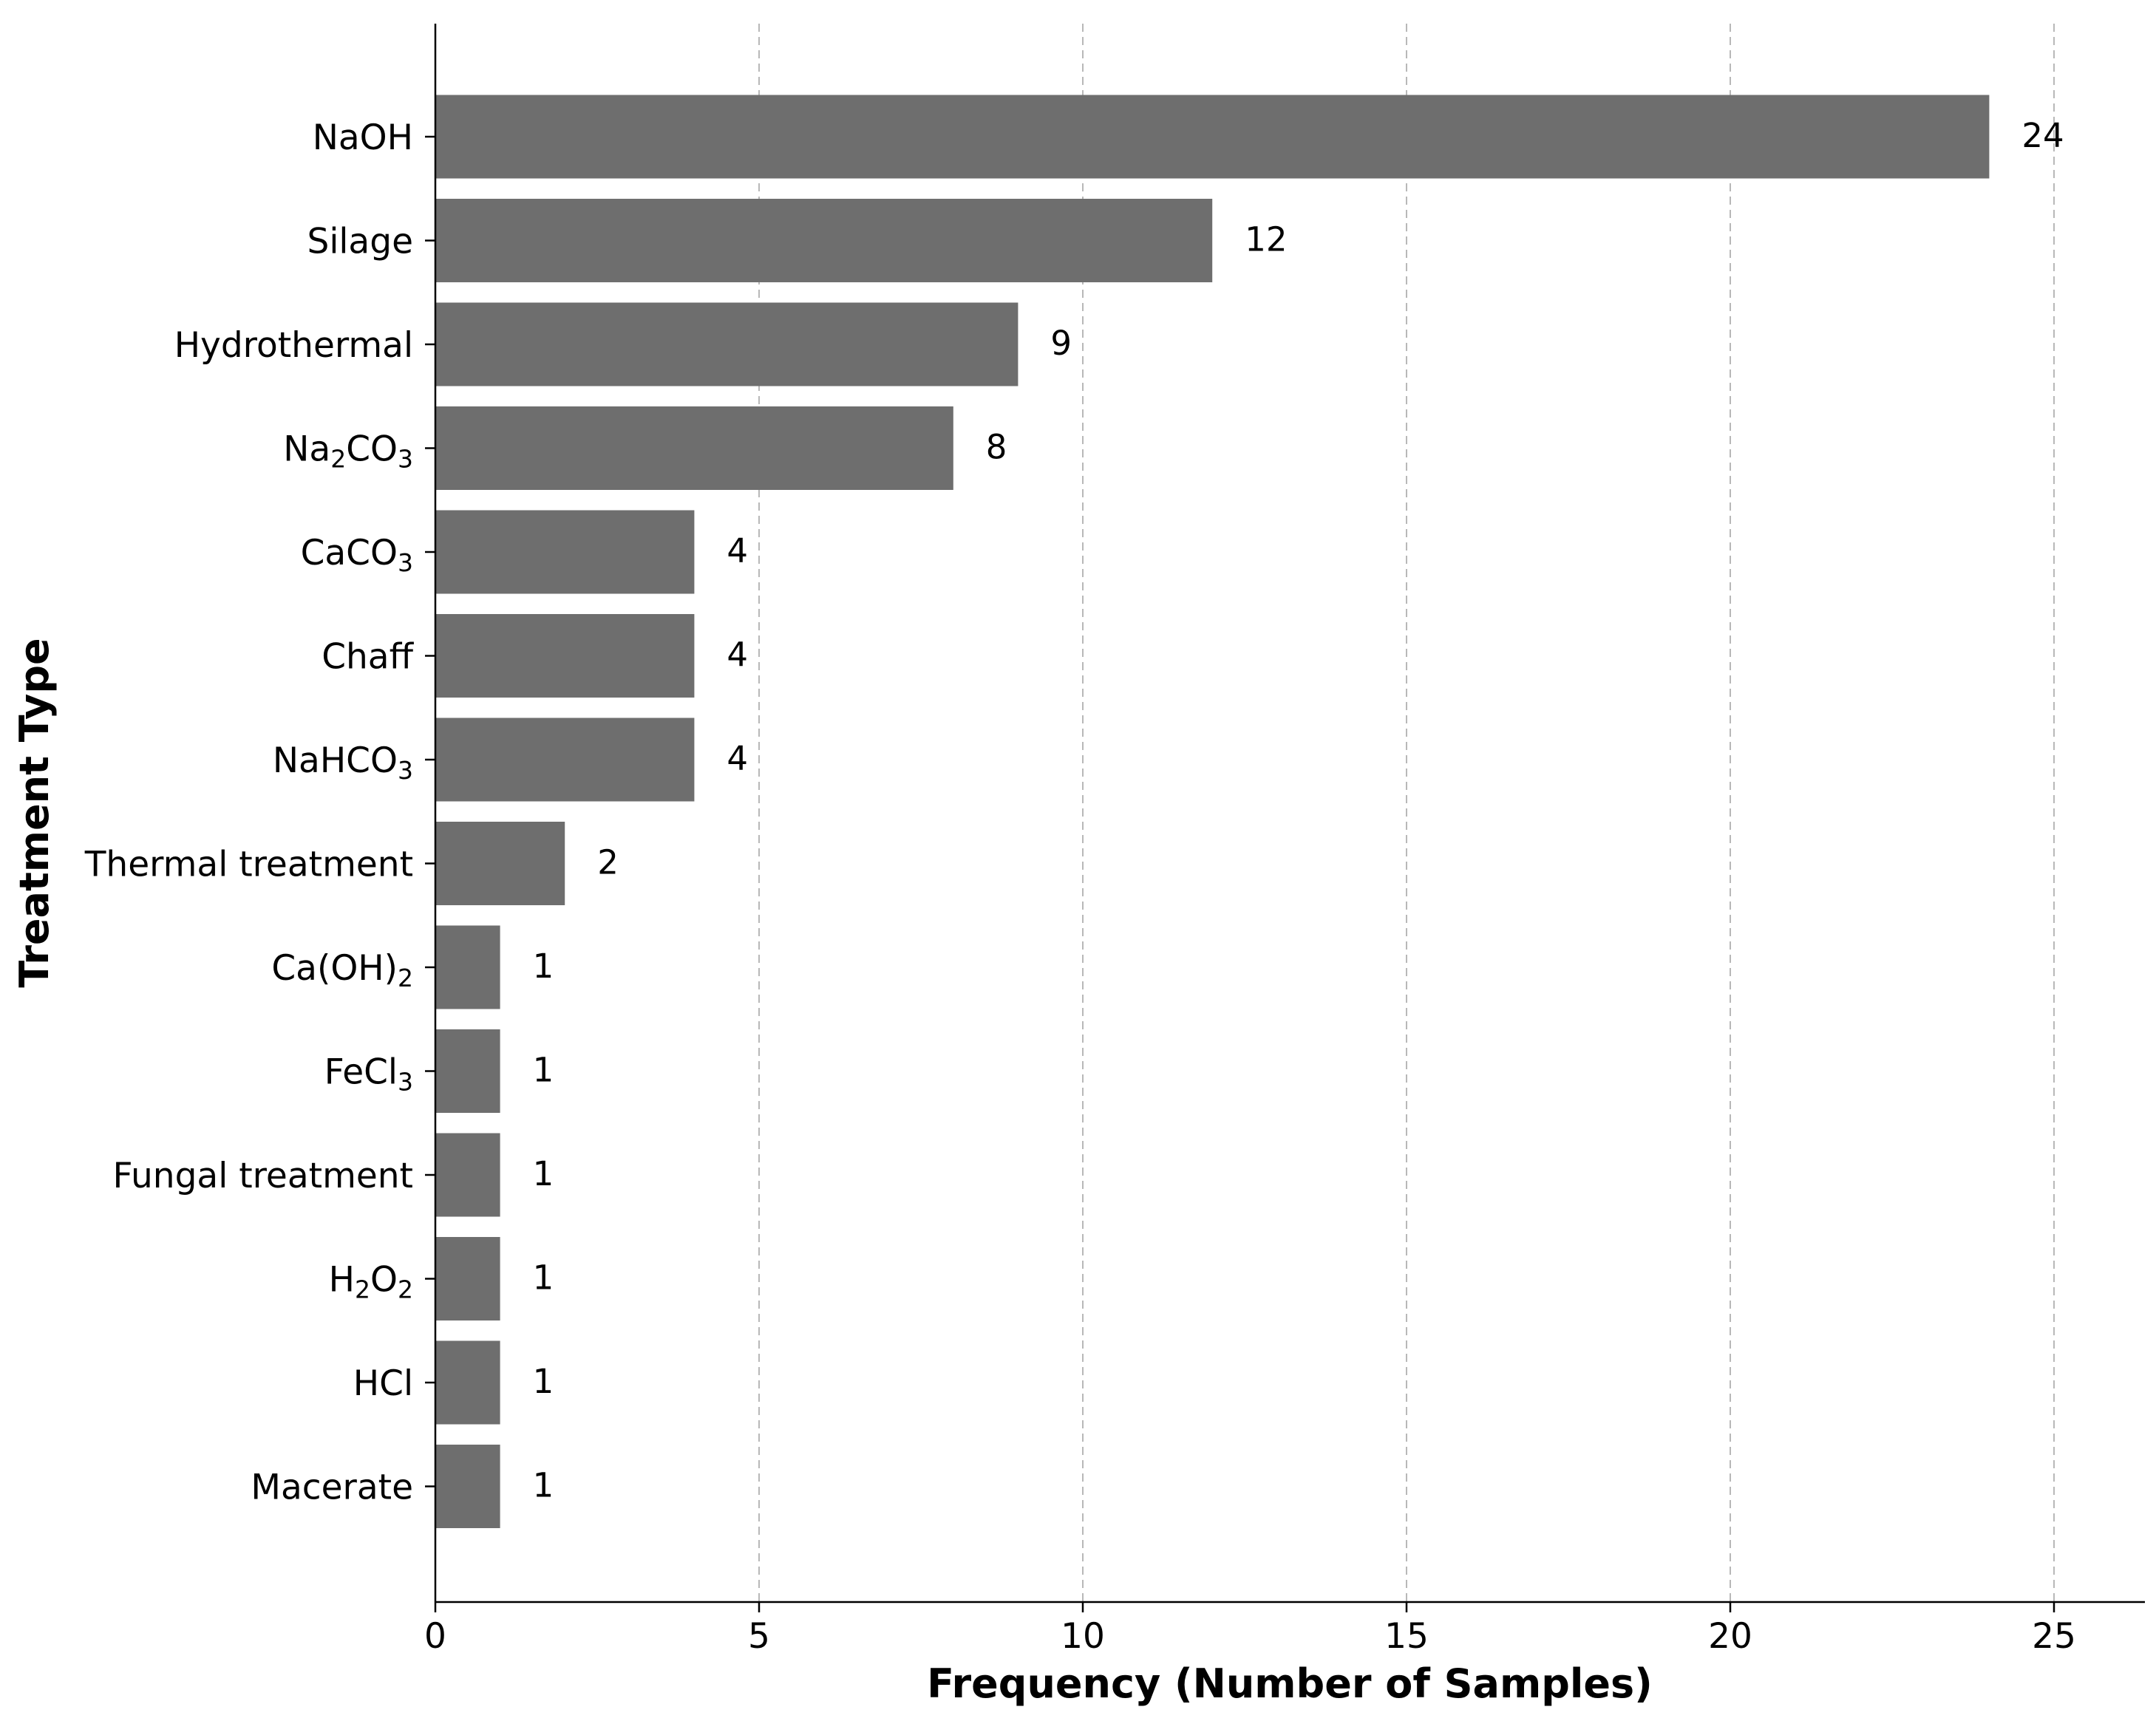 The image size is (2156, 1721). Describe the element at coordinates (368, 657) in the screenshot. I see `y-tick-label: Chaff` at that location.